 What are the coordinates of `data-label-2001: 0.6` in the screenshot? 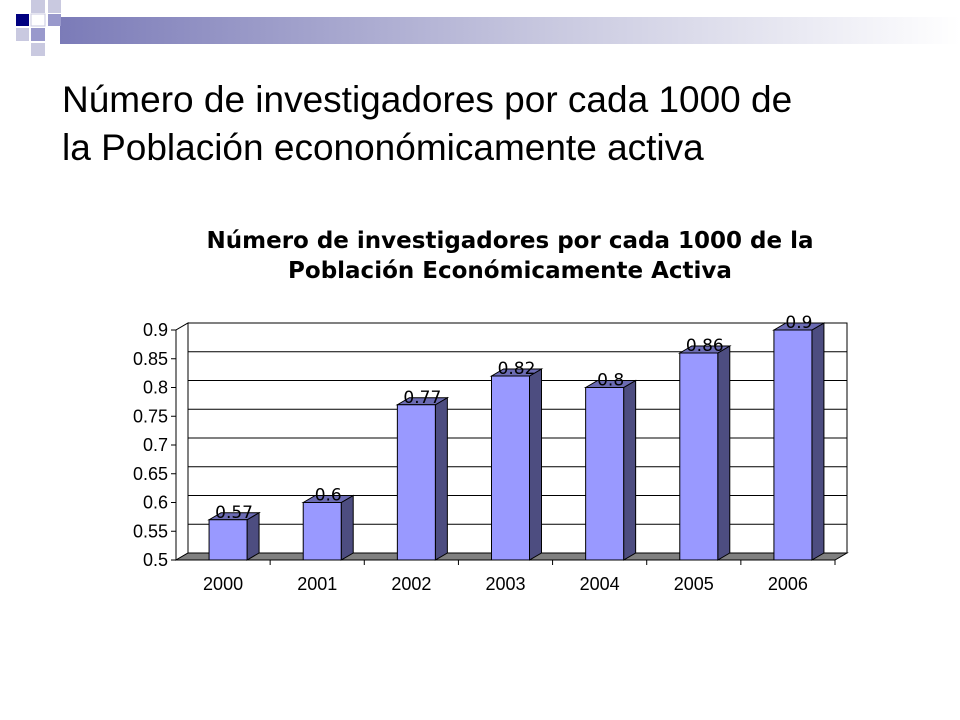 It's located at (328, 496).